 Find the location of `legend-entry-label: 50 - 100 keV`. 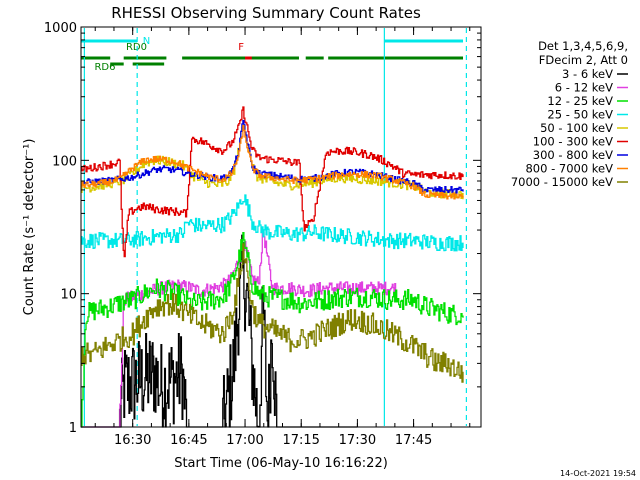

legend-entry-label: 50 - 100 keV is located at coordinates (576, 128).